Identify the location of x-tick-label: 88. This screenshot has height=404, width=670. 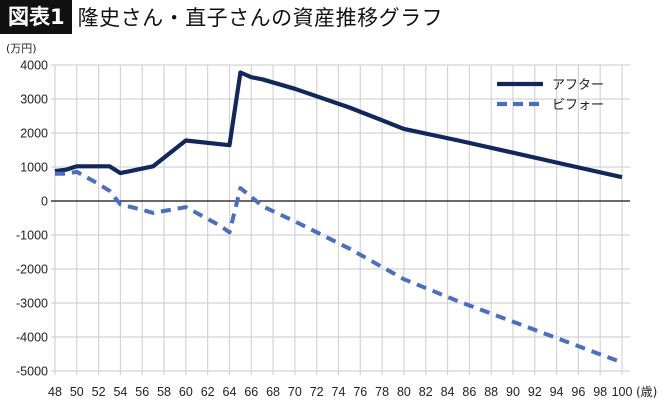
(491, 392).